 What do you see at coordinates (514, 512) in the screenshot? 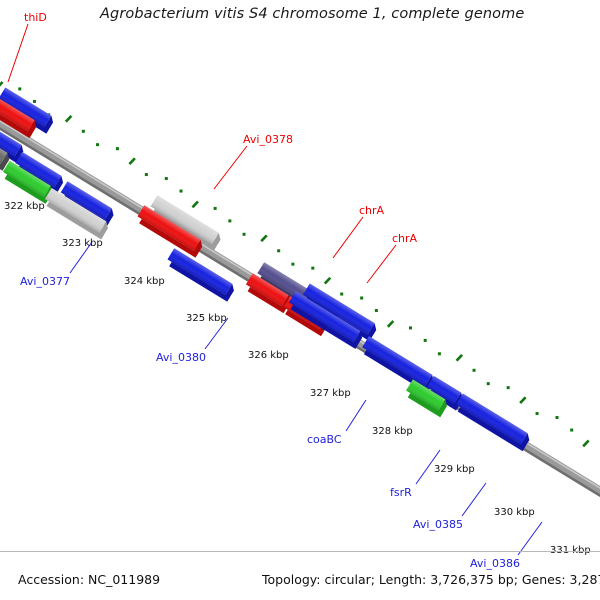
I see `axis-tick-label: 330 kbp` at bounding box center [514, 512].